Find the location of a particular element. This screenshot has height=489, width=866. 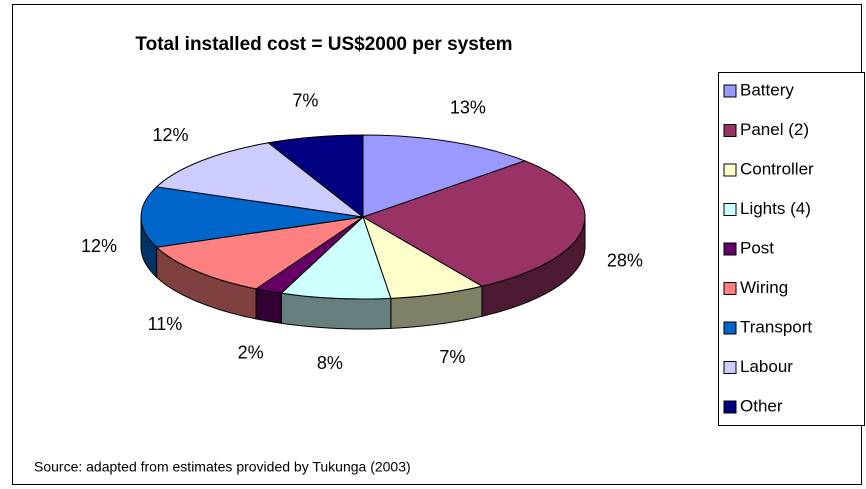

legend-label: Lights (4) is located at coordinates (775, 208).